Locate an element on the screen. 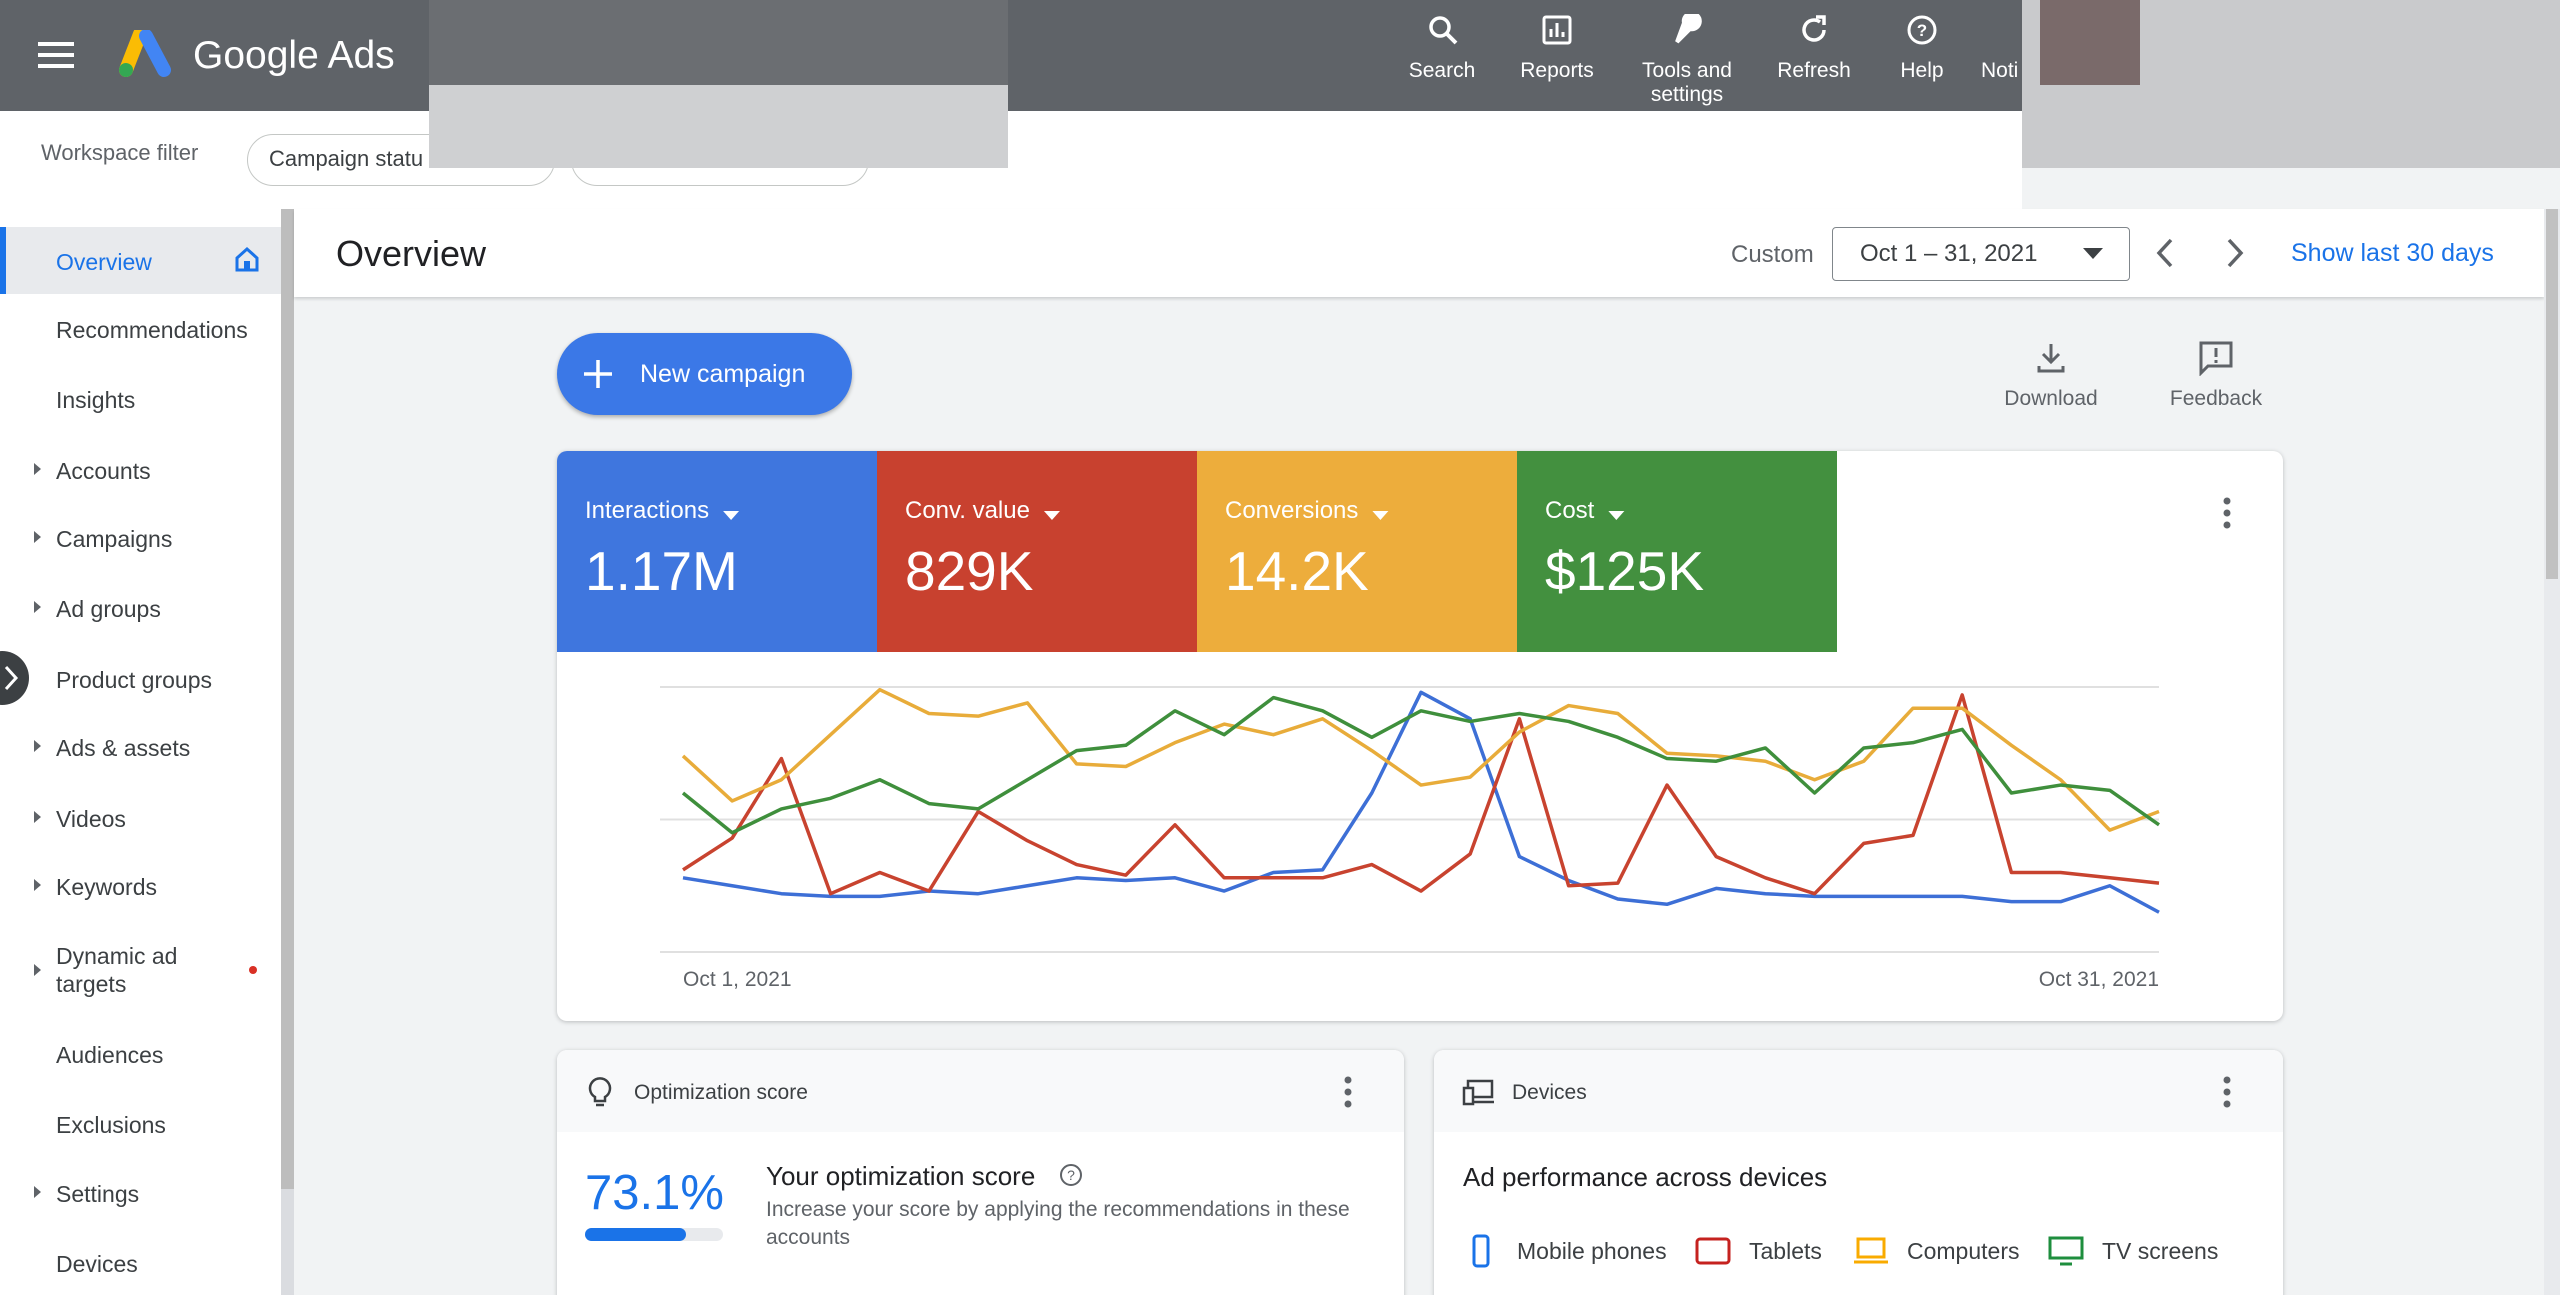  prev-button is located at coordinates (2165, 253).